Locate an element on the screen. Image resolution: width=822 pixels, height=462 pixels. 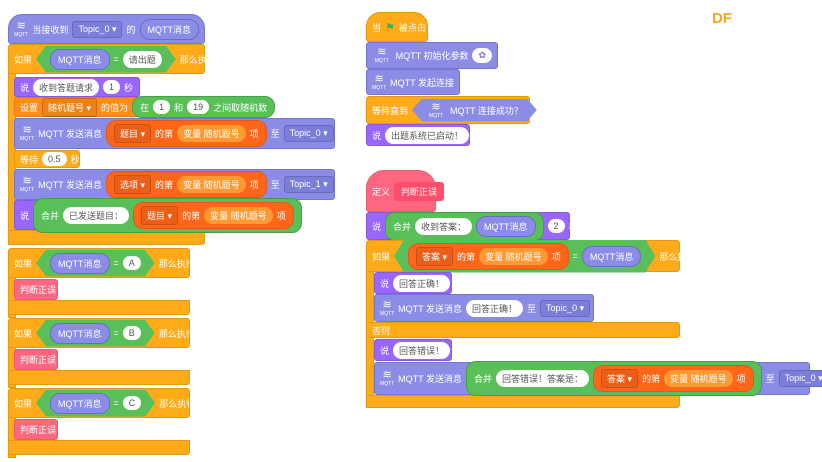
list-dropdown: 选项 ▾ is located at coordinates (133, 184).